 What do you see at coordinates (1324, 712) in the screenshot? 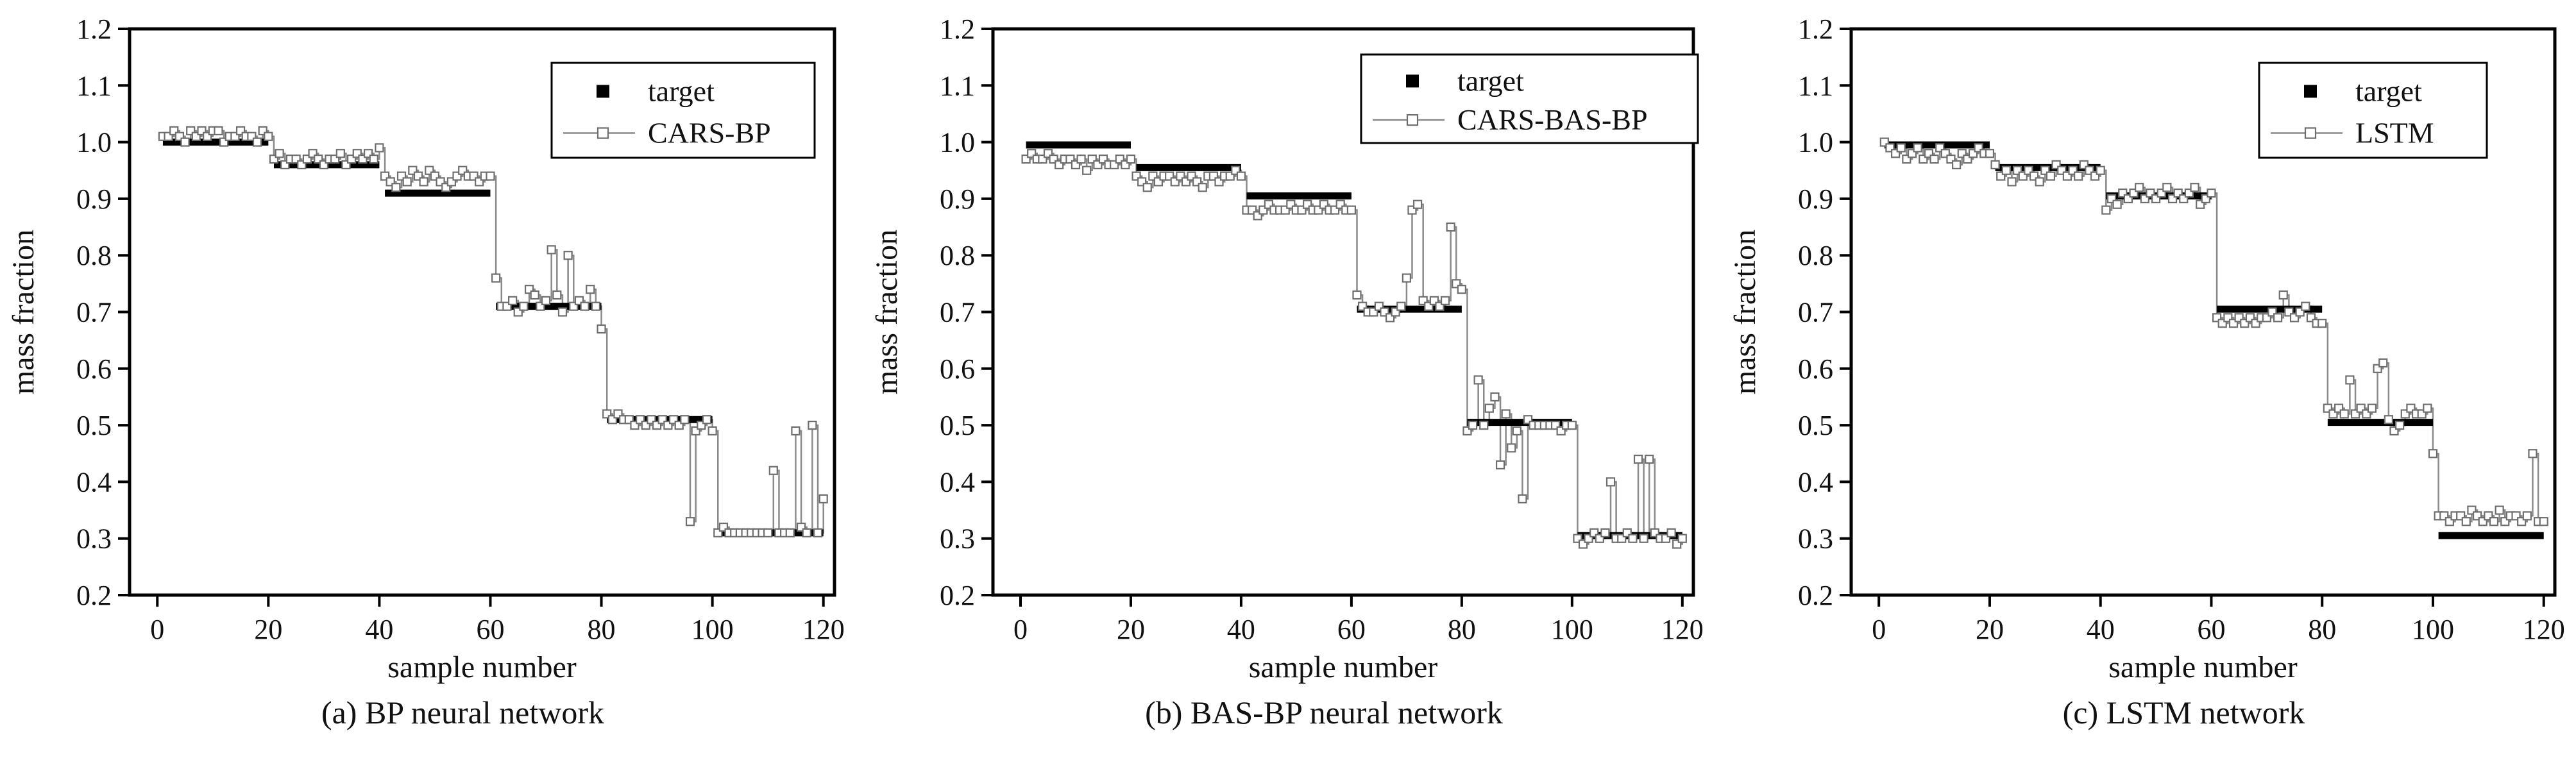
I see `panel-caption: (b) BAS-BP neural network` at bounding box center [1324, 712].